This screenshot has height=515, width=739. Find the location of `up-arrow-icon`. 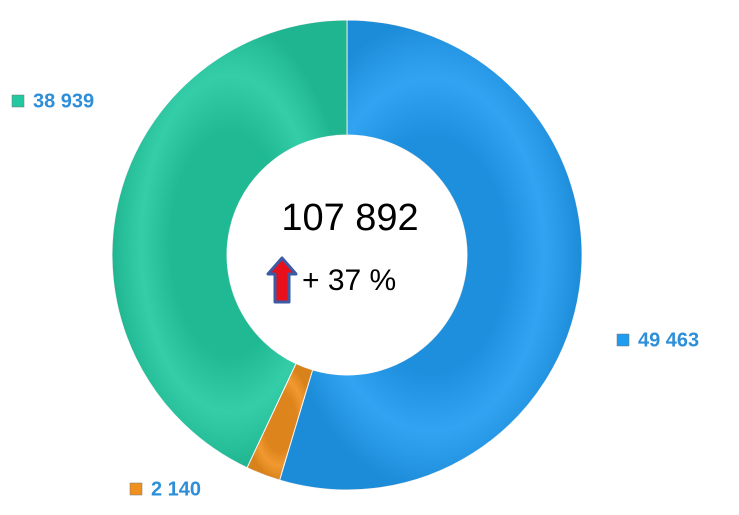

up-arrow-icon is located at coordinates (282, 280).